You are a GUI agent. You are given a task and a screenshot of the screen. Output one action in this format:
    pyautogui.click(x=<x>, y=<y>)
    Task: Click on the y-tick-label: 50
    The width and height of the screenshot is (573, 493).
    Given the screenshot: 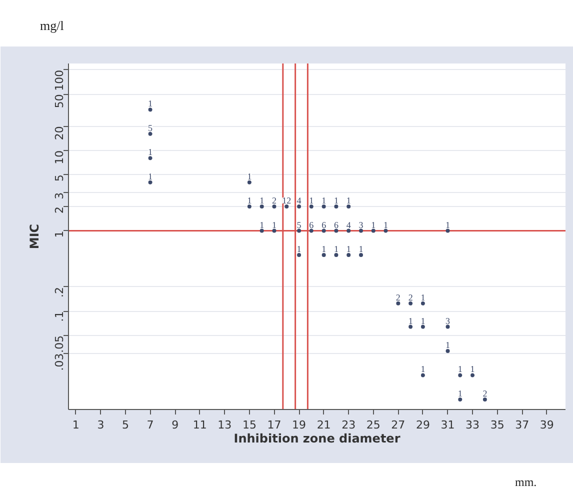 What is the action you would take?
    pyautogui.click(x=59, y=101)
    